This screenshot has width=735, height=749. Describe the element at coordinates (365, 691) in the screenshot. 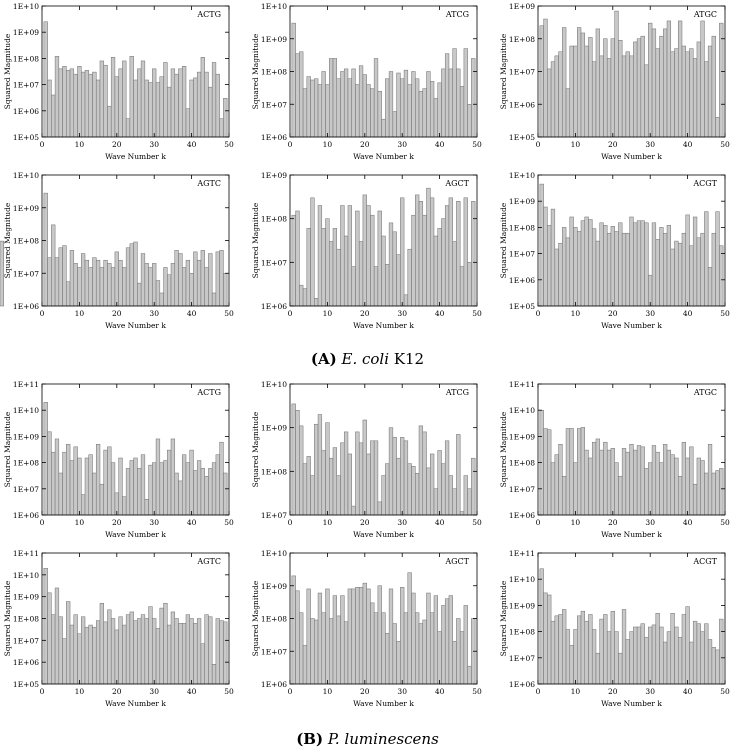

I see `x-tick-label: 20` at that location.